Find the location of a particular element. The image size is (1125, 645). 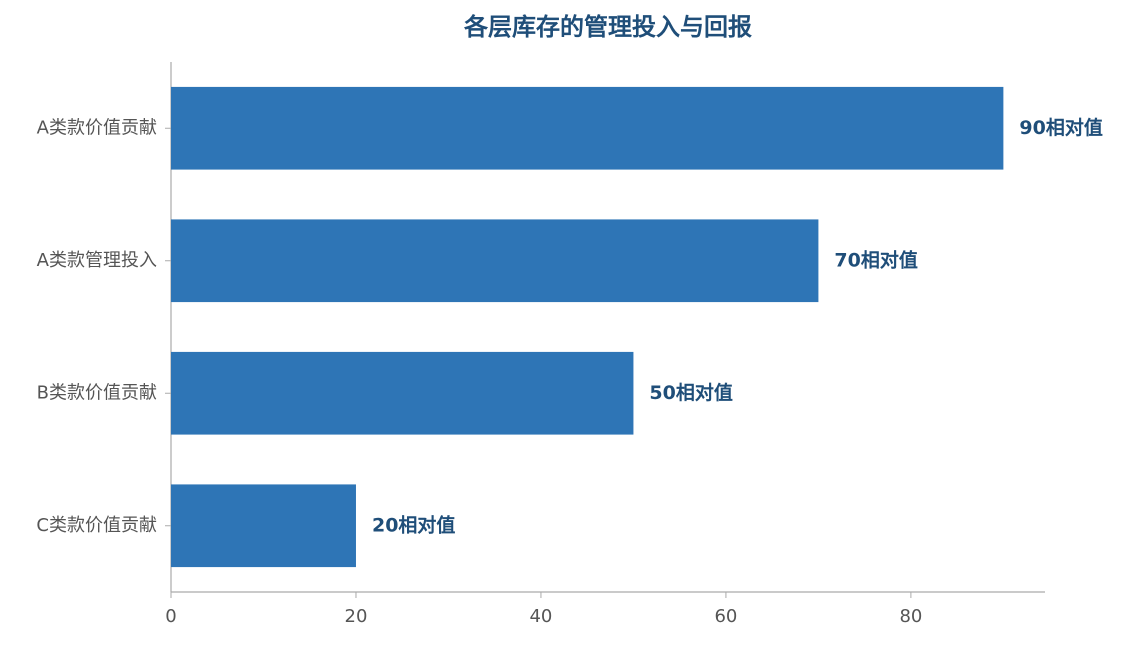

x-tick-label: 40 is located at coordinates (540, 616).